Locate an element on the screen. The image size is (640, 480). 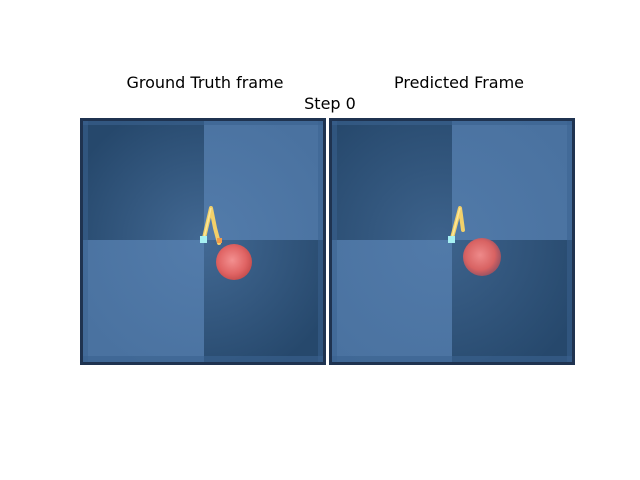
ground-truth-title: Ground Truth frame is located at coordinates (205, 82).